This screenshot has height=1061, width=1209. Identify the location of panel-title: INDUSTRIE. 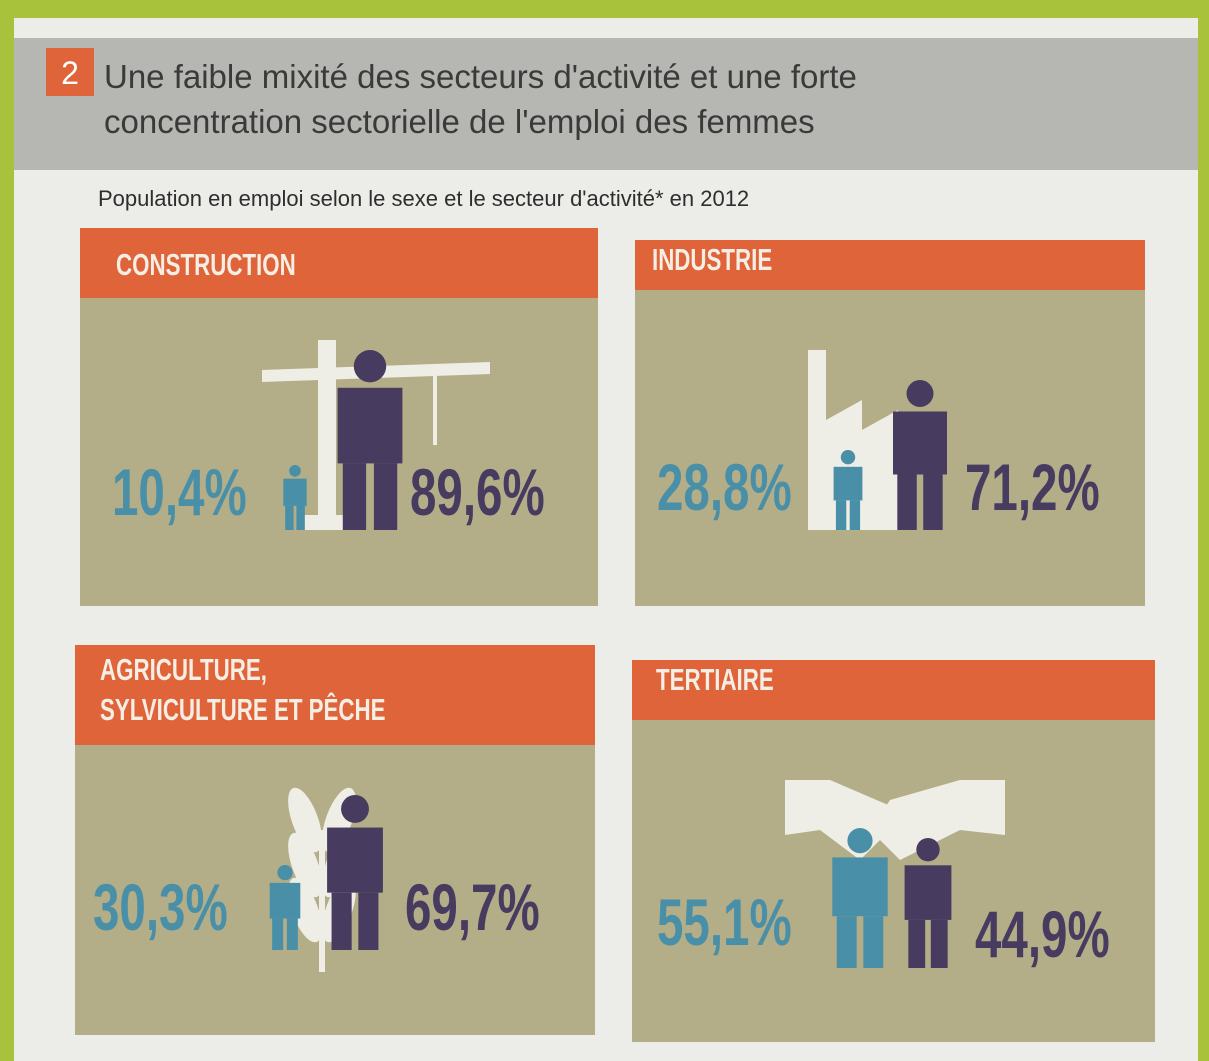
(712, 259).